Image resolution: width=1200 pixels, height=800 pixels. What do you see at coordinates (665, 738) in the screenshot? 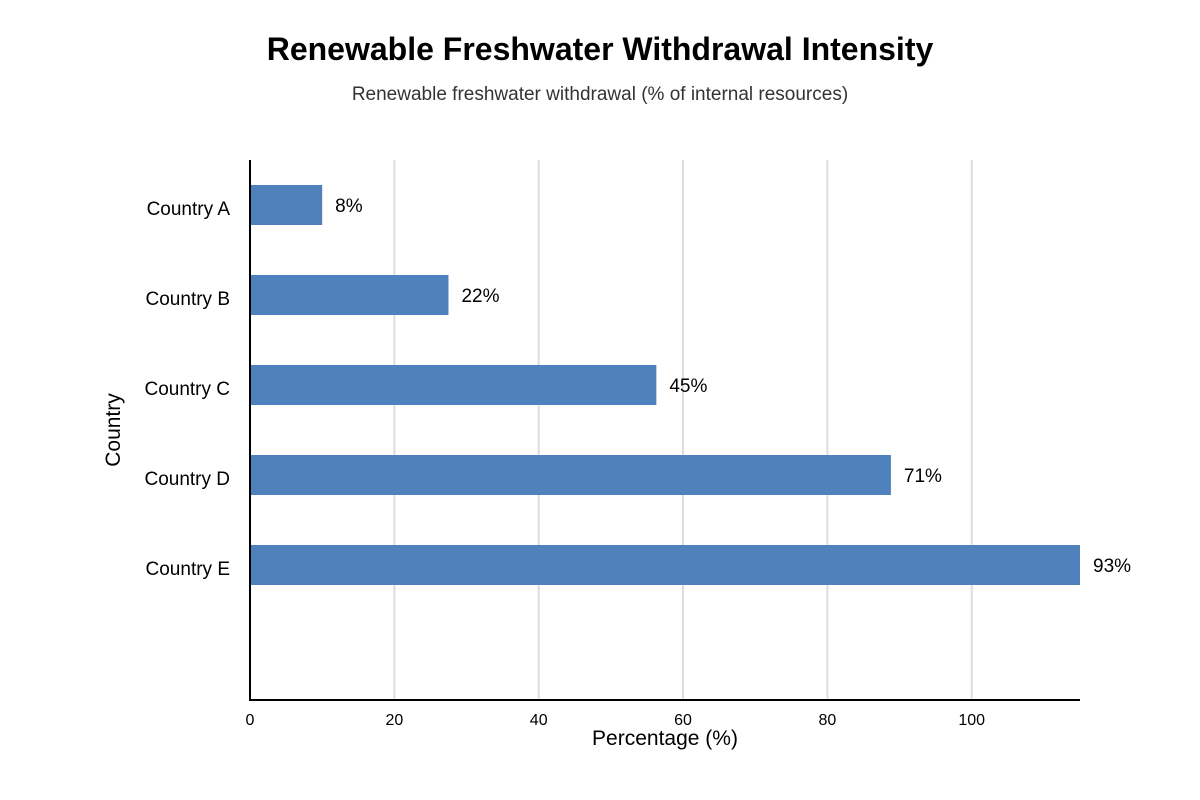
I see `x-axis-title: Percentage (%)` at bounding box center [665, 738].